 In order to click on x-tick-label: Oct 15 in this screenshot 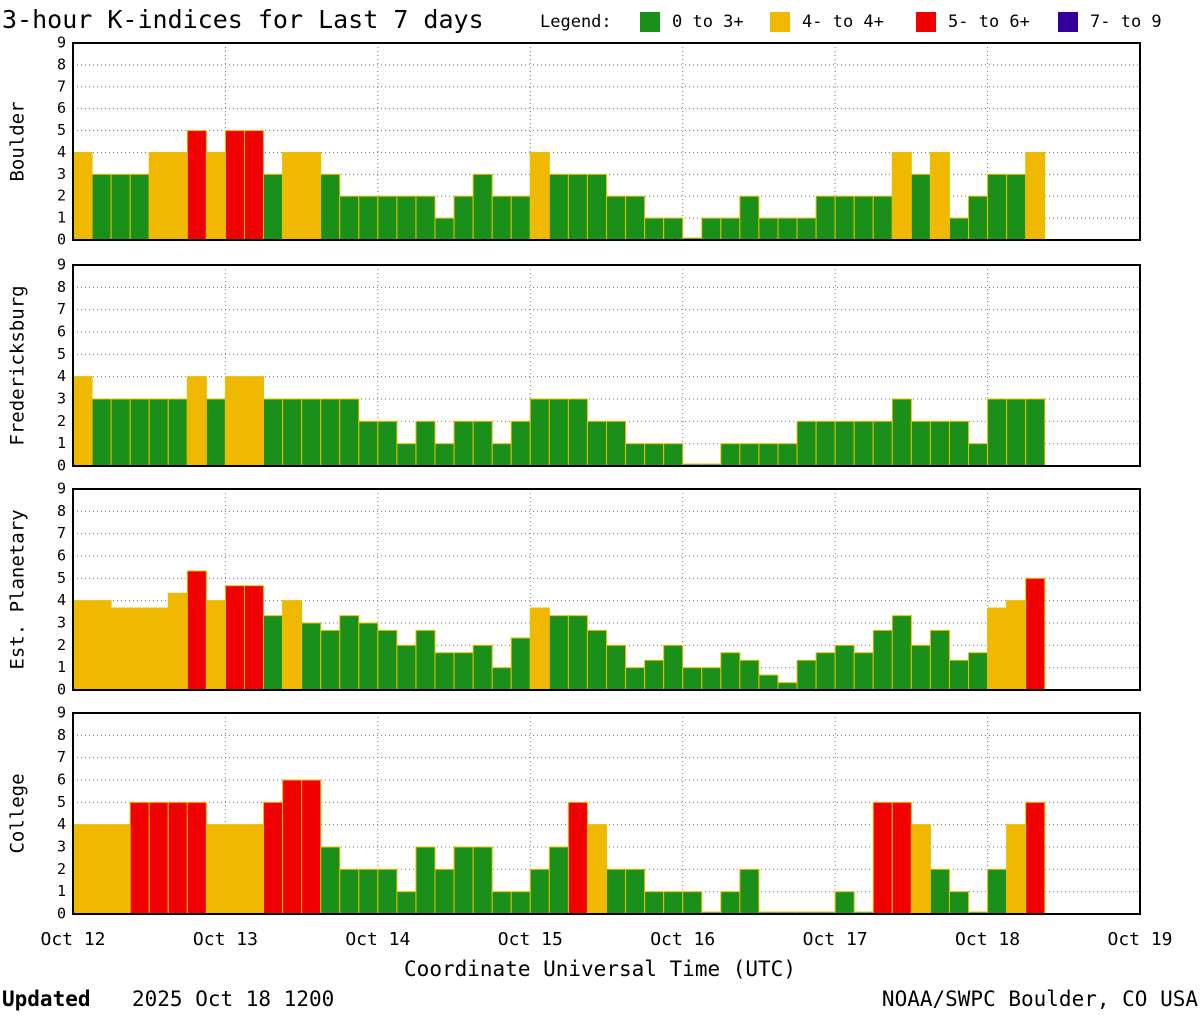, I will do `click(530, 939)`.